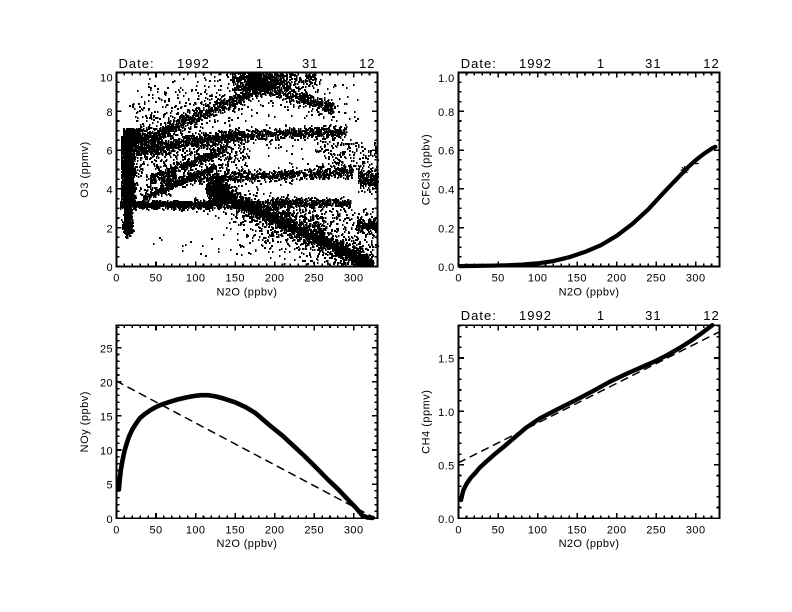  Describe the element at coordinates (109, 486) in the screenshot. I see `svg-text: 5` at that location.